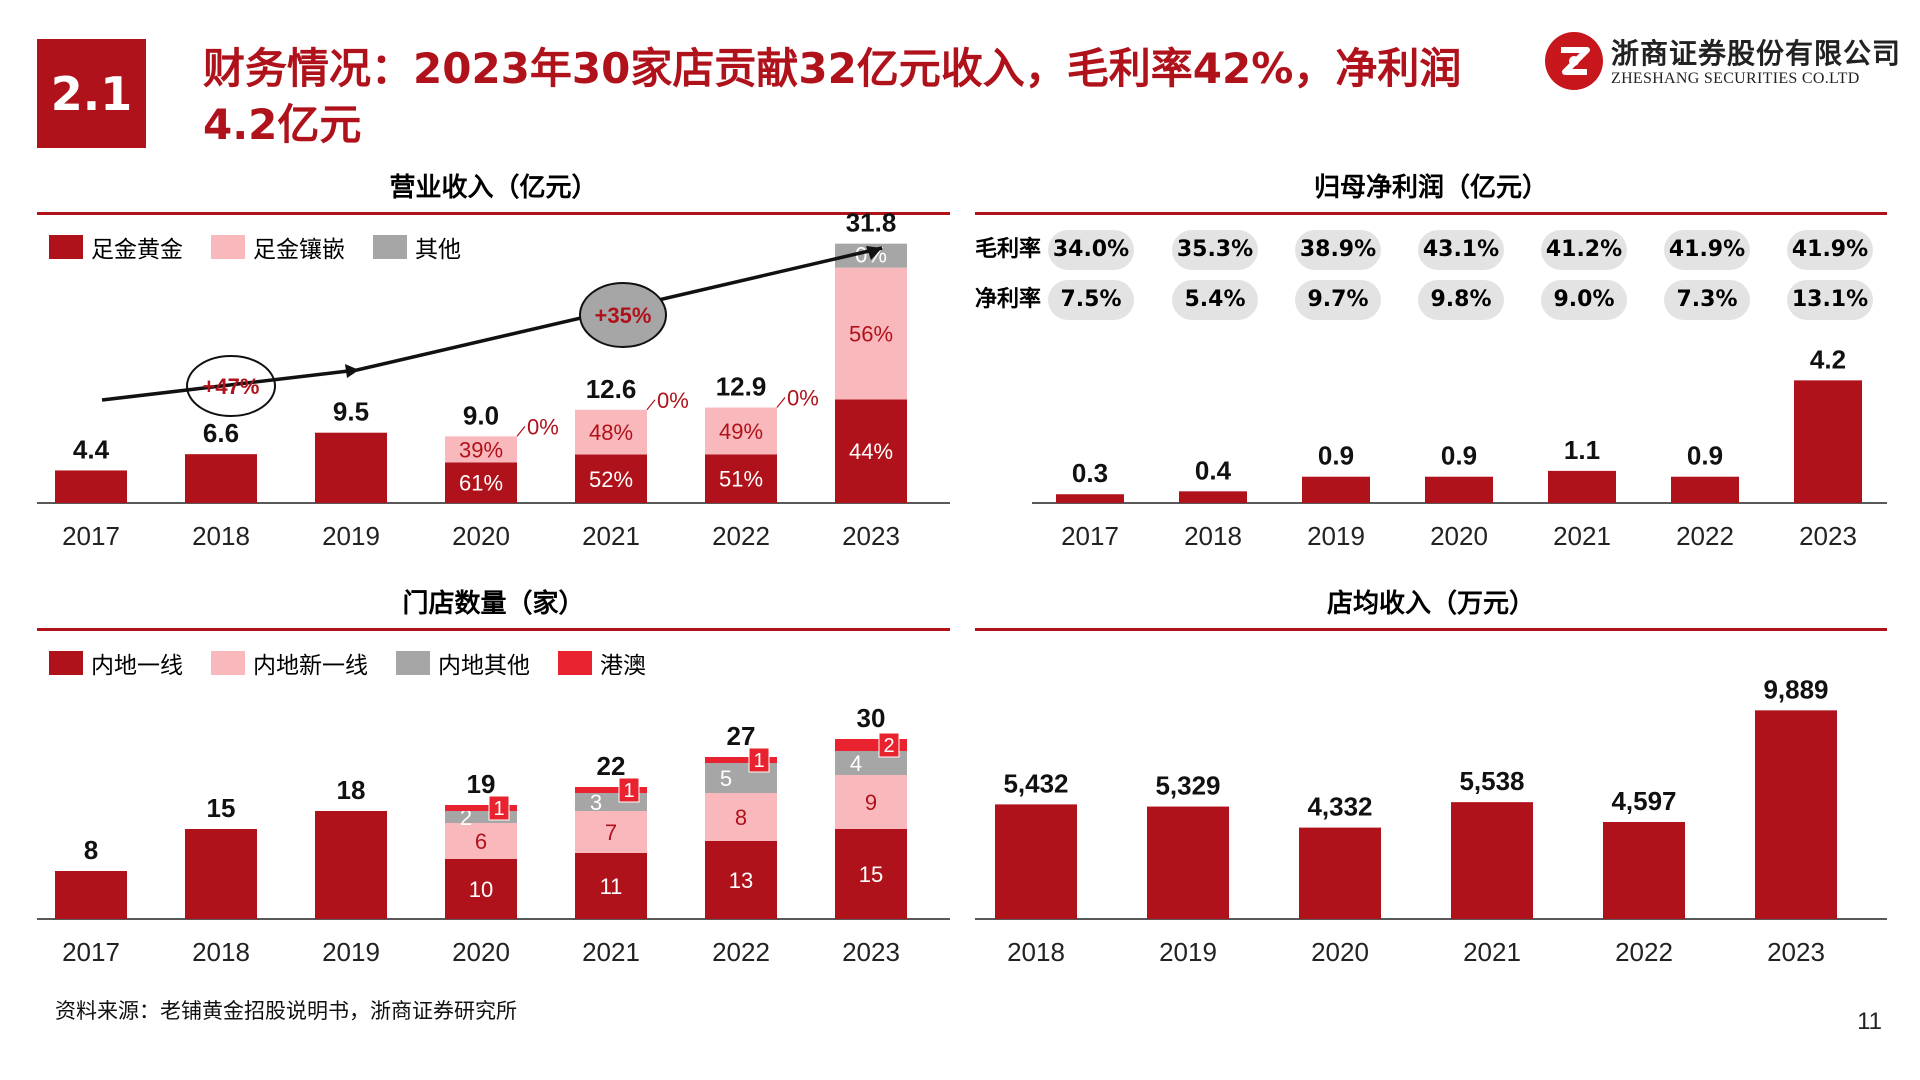  What do you see at coordinates (1584, 300) in the screenshot?
I see `net-margin-pill: 9.0%` at bounding box center [1584, 300].